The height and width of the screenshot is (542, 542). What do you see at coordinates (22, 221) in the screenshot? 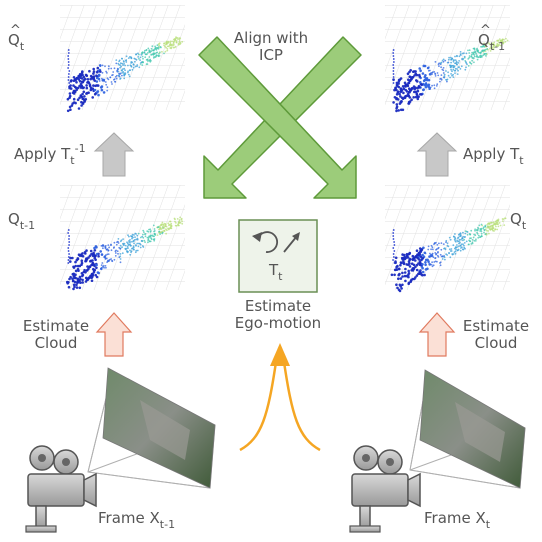
I see `label-q-t1: Qt-1` at bounding box center [22, 221].